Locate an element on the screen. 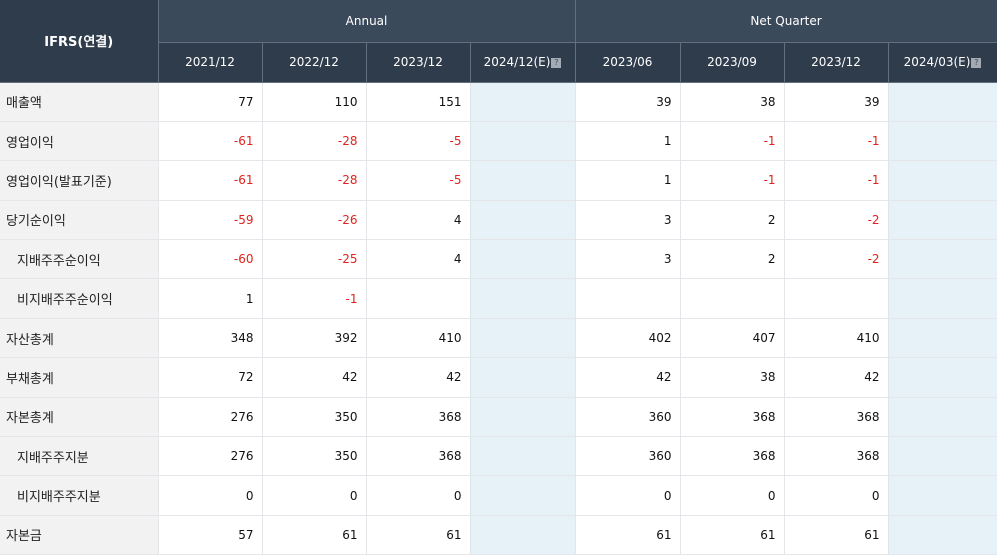 This screenshot has height=556, width=997. row-label: 영업이익(발표기준) is located at coordinates (79, 180).